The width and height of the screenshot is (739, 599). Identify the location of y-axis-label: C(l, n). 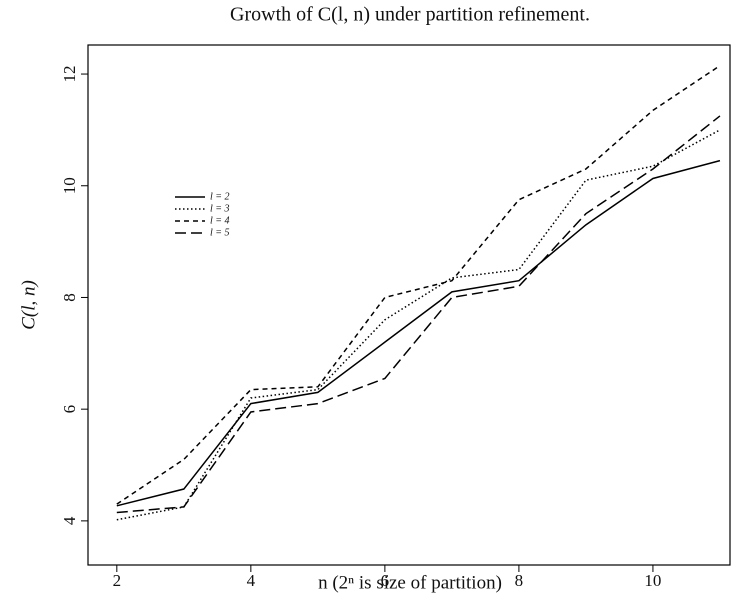
(28, 305).